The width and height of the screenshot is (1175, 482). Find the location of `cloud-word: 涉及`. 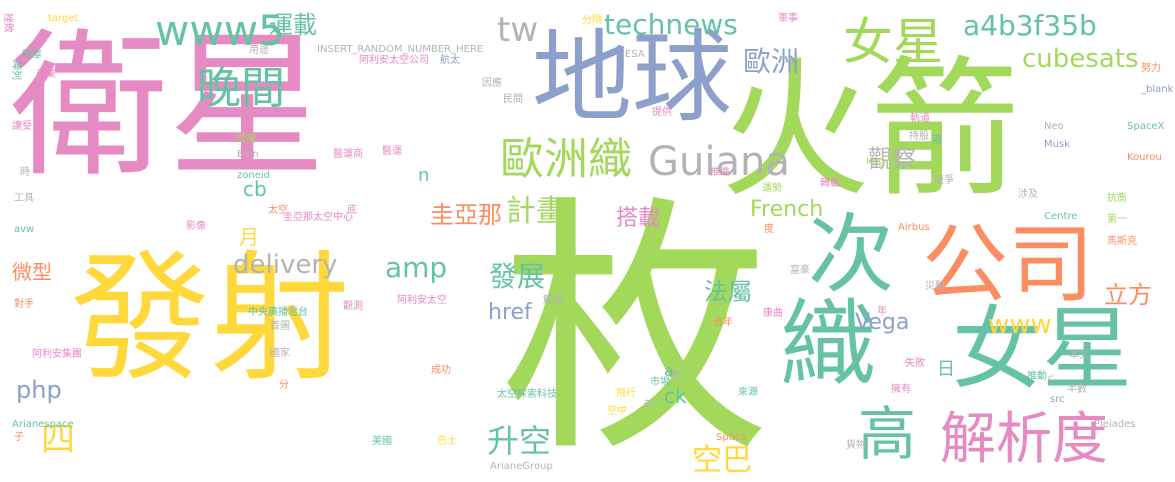

cloud-word: 涉及 is located at coordinates (1028, 194).